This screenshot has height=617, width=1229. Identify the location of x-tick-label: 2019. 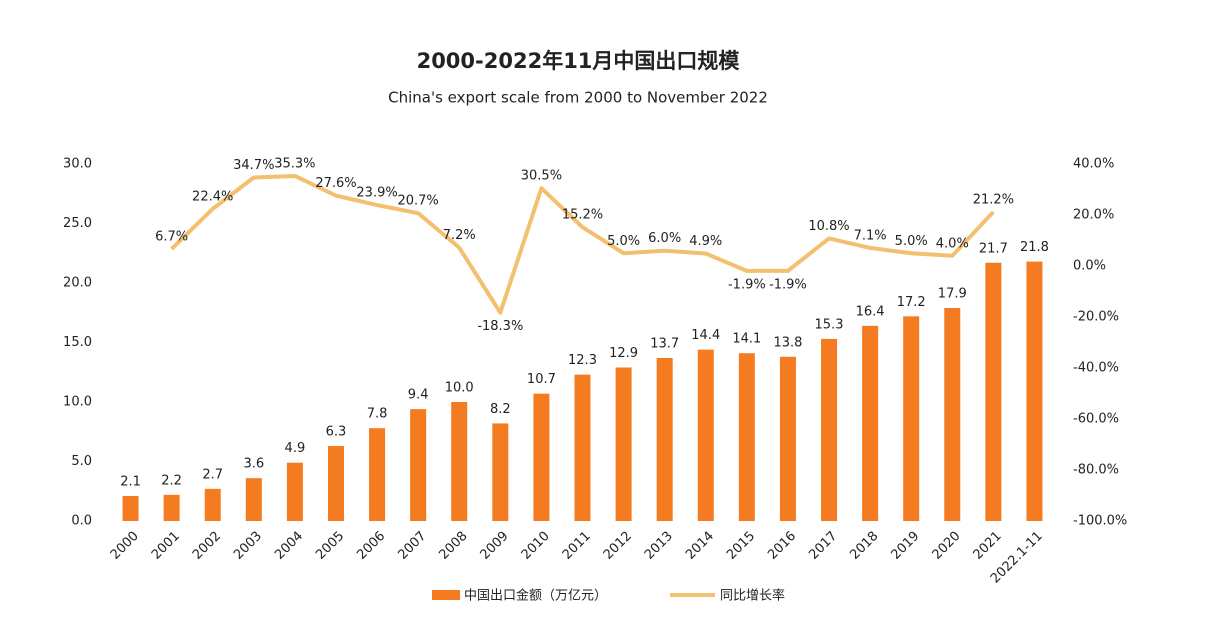
(905, 546).